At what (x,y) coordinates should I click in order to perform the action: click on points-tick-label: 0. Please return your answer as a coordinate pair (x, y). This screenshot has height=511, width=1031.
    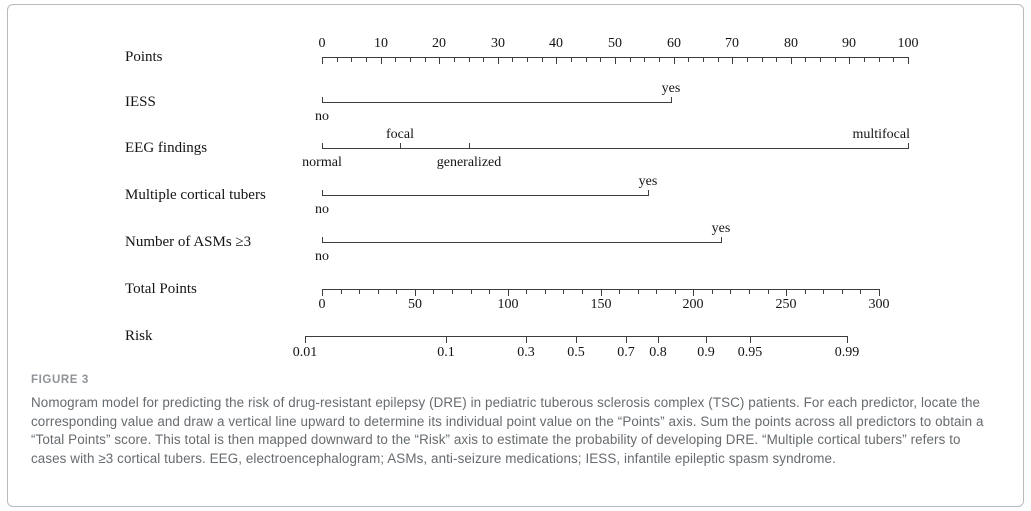
    Looking at the image, I should click on (322, 43).